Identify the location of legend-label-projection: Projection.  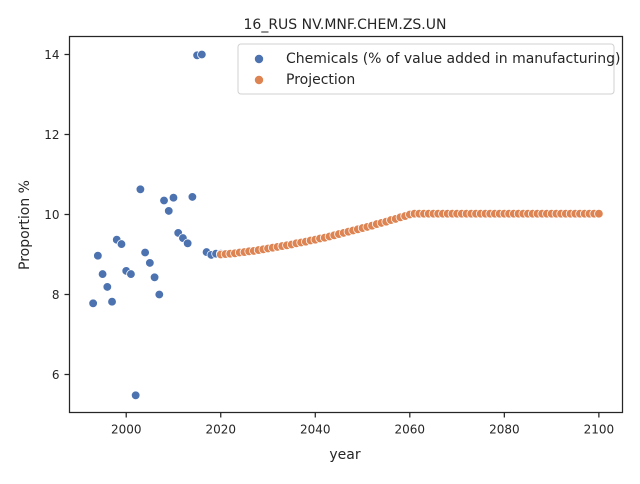
(320, 80).